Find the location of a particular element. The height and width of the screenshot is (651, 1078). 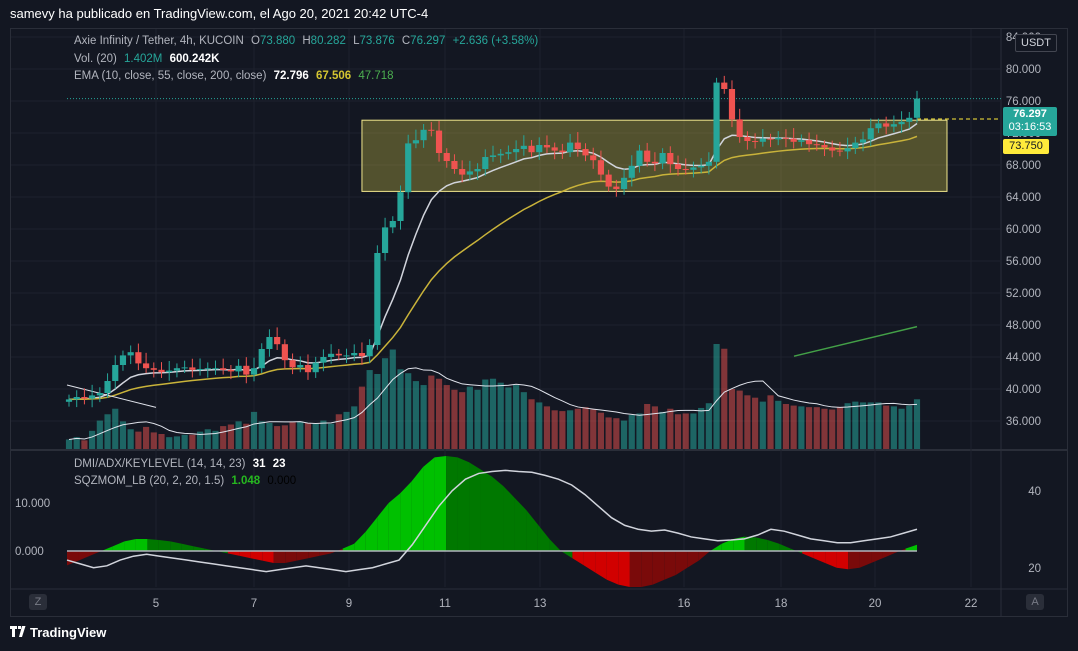

currency-label: USDT is located at coordinates (1036, 43).